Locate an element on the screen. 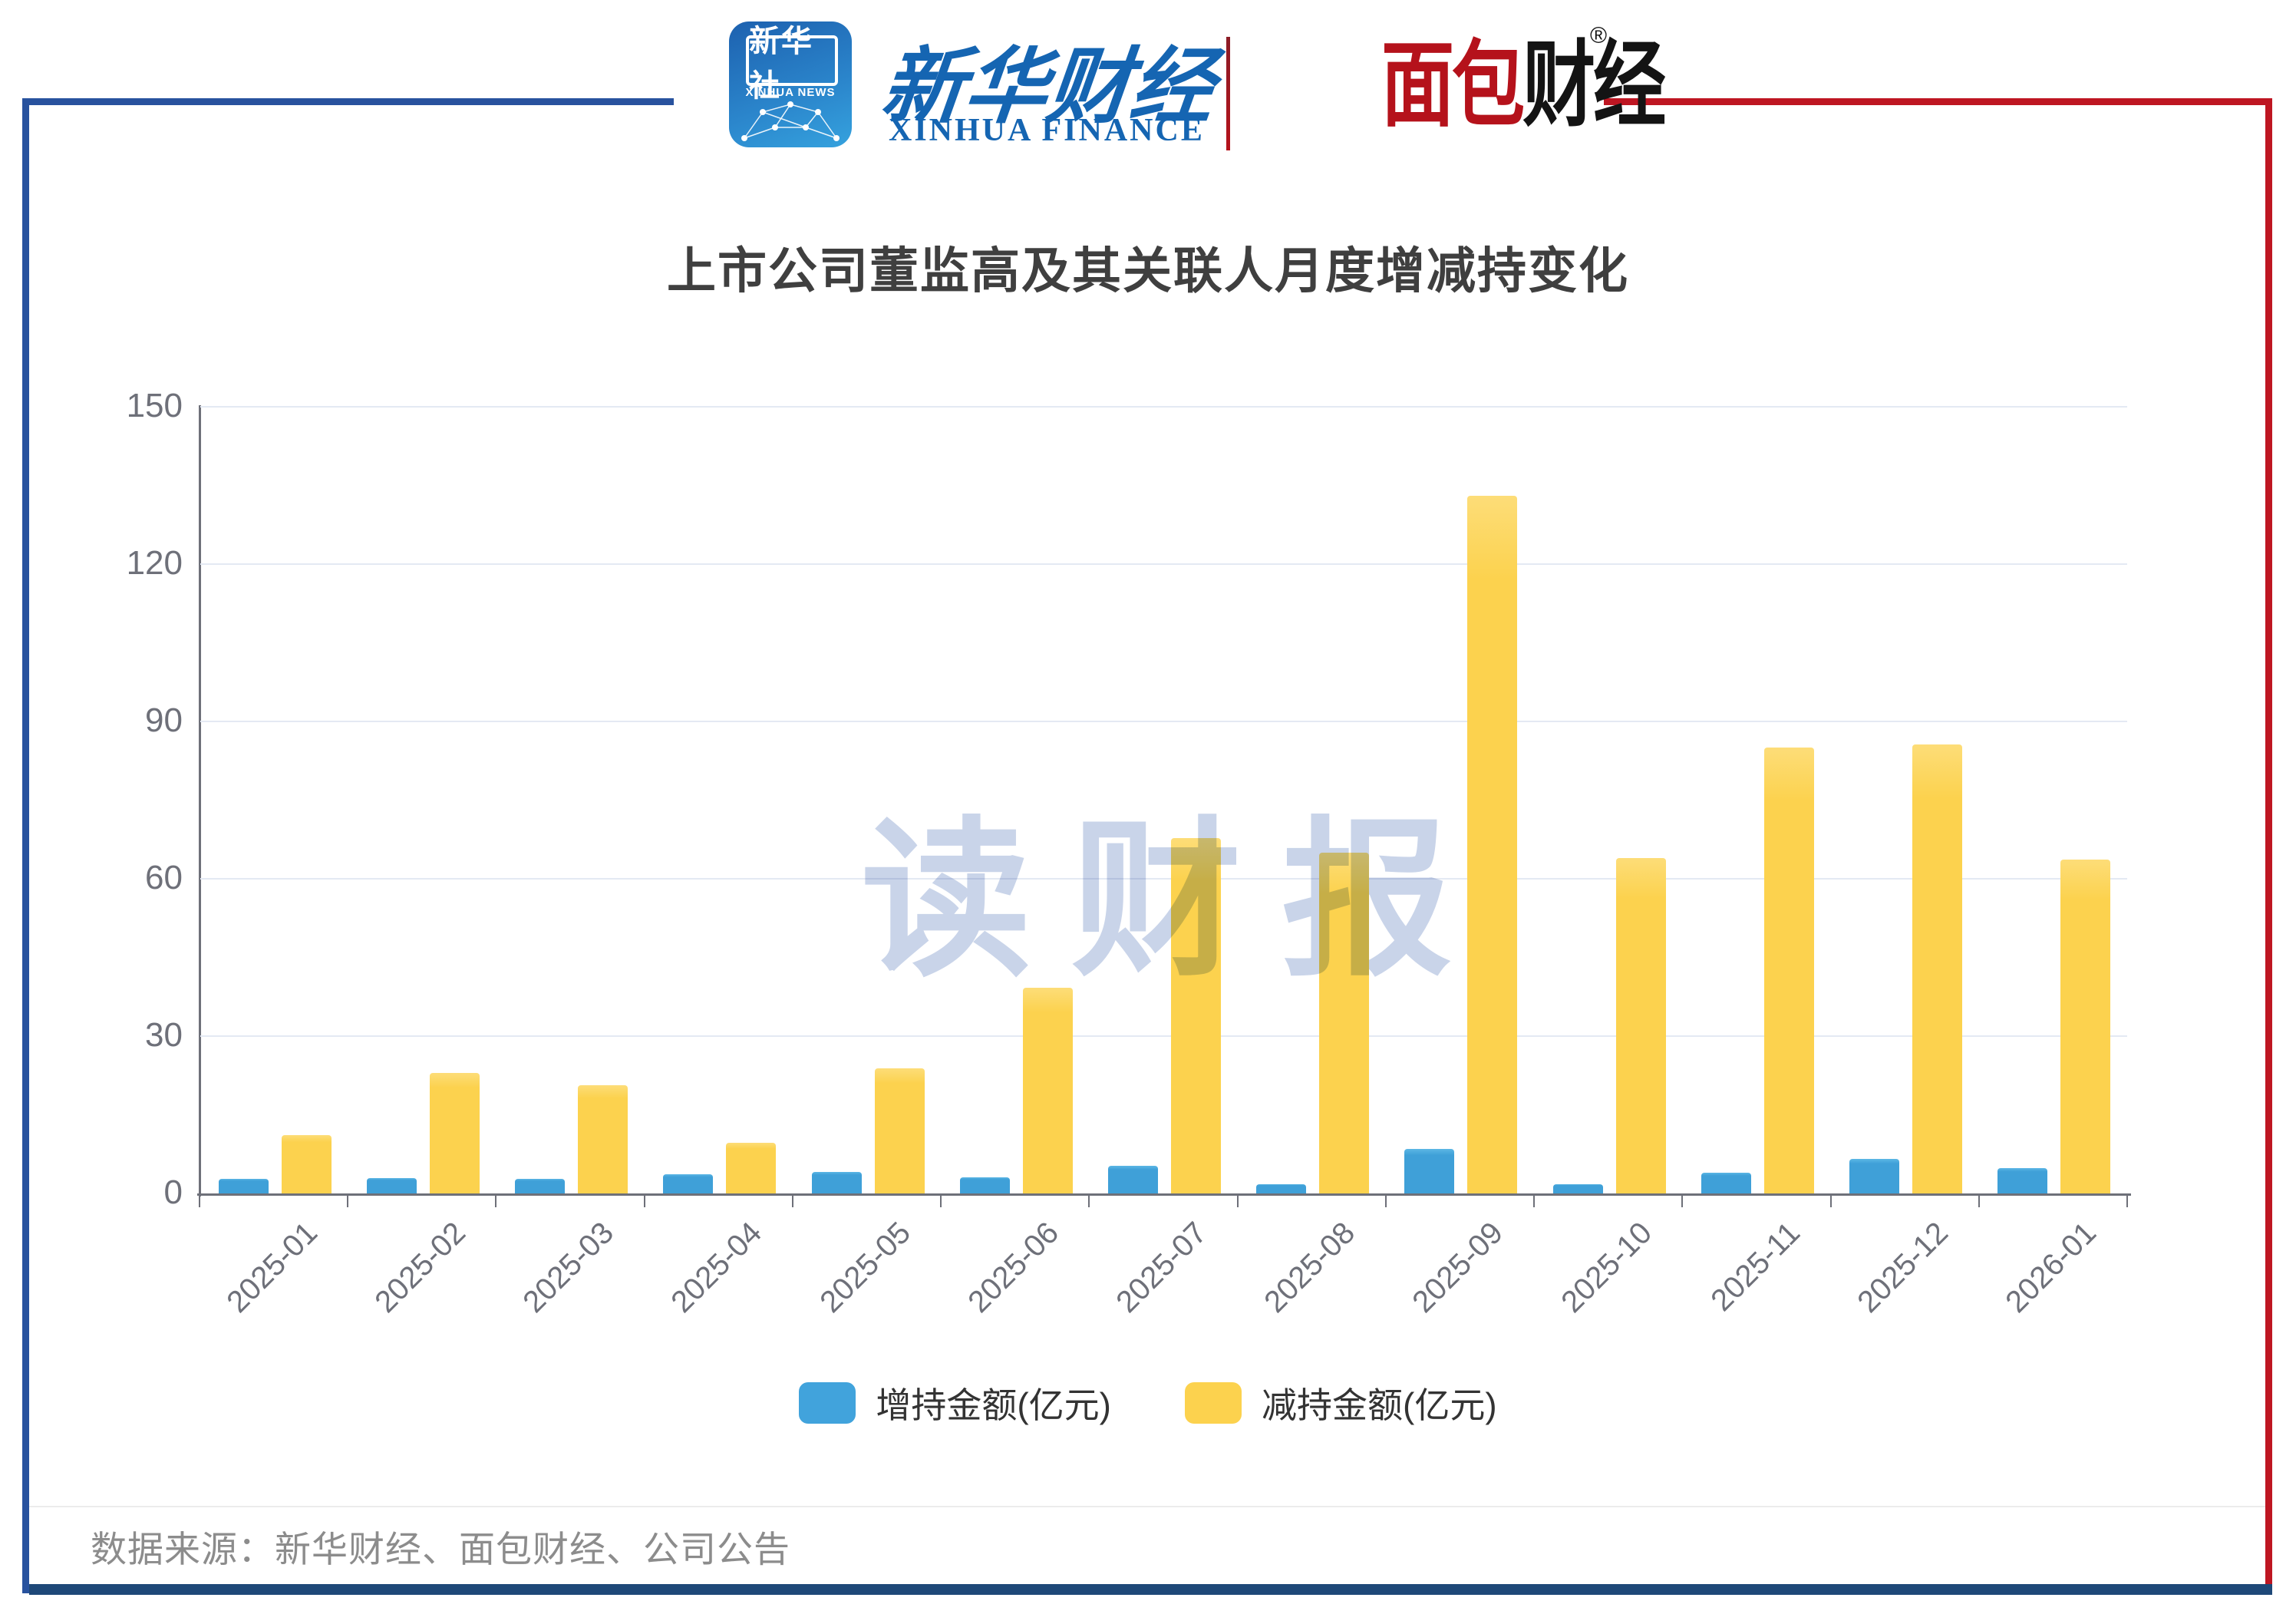 The image size is (2296, 1624). x-axis-label-2025-09: 2025-09 is located at coordinates (1458, 1267).